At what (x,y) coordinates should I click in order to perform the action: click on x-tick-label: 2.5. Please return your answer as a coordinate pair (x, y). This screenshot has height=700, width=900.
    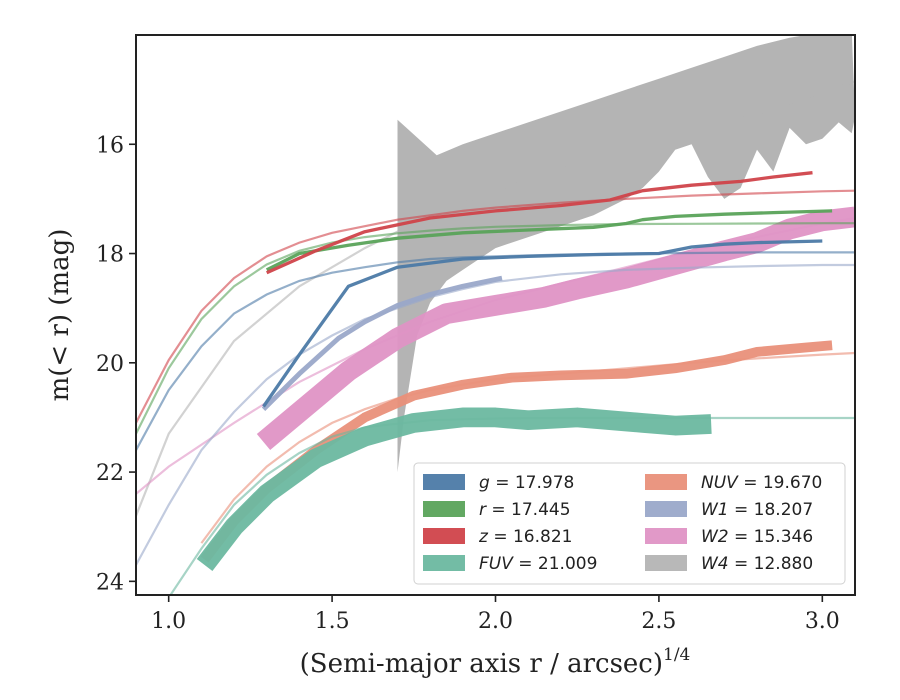
    Looking at the image, I should click on (658, 621).